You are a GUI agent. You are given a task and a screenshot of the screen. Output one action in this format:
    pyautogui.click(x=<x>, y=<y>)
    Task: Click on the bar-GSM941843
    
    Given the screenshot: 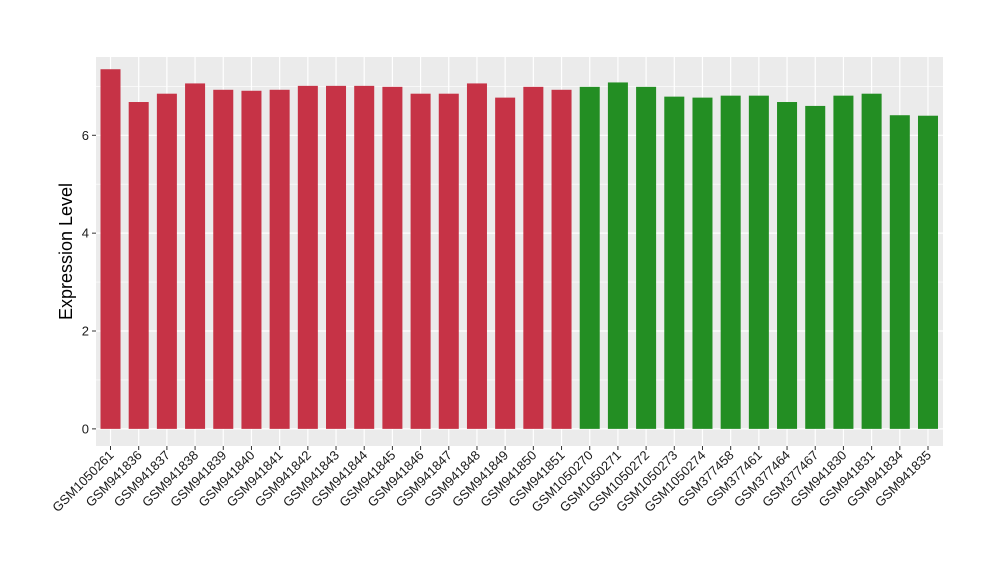 What is the action you would take?
    pyautogui.click(x=336, y=257)
    